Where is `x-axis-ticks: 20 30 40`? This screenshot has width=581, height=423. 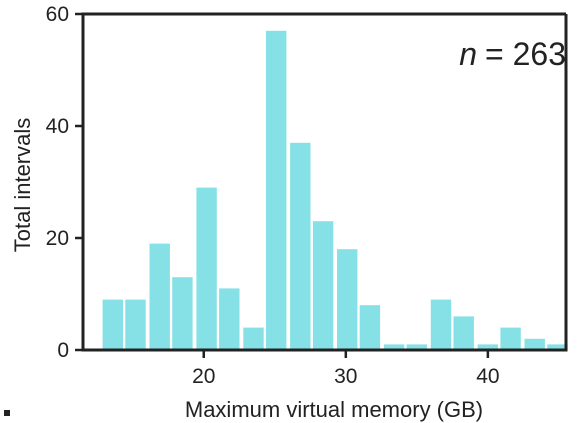
x-axis-ticks: 20 30 40 is located at coordinates (346, 369).